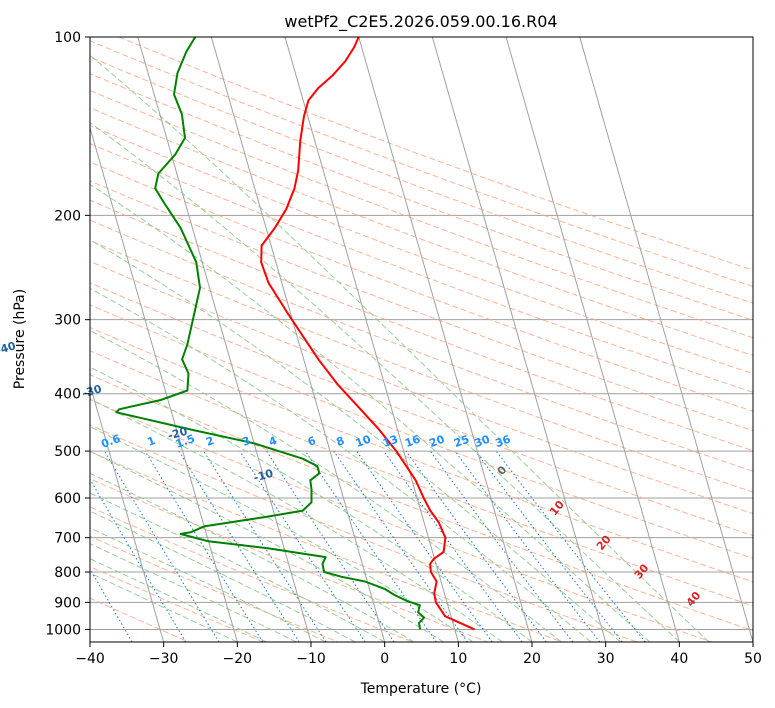  Describe the element at coordinates (679, 659) in the screenshot. I see `x-tick-label: 40` at that location.